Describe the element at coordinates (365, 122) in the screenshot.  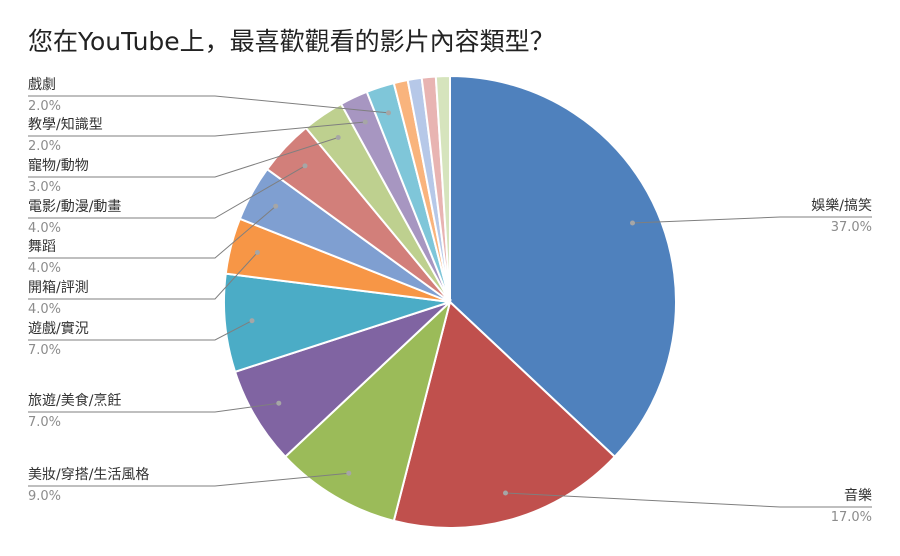
I see `slice-10-leader-dot` at that location.